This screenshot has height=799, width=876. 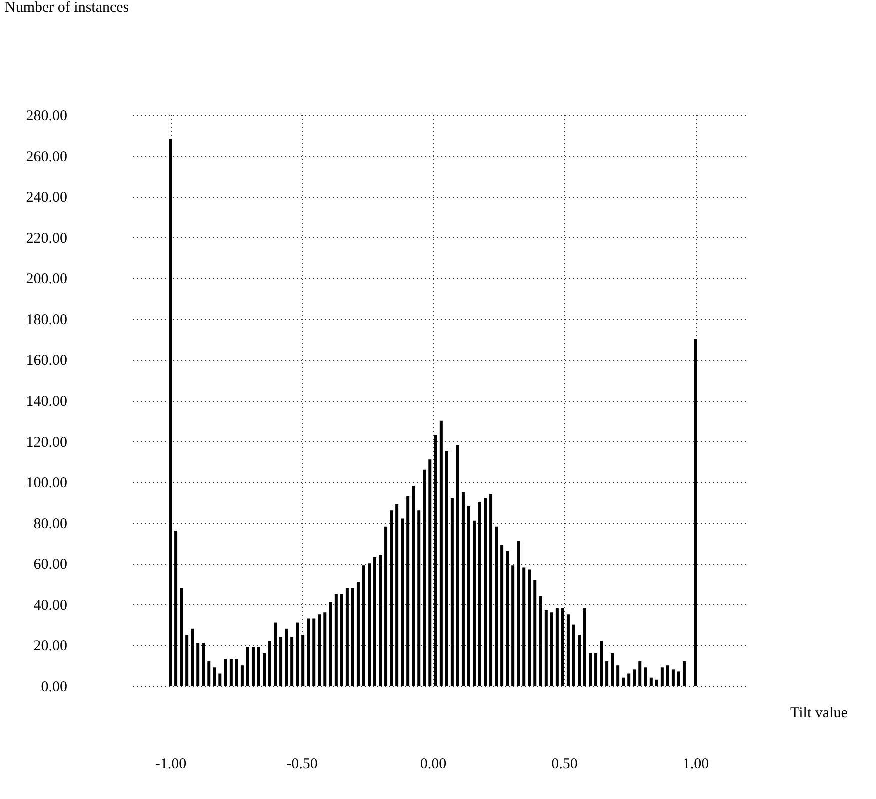 What do you see at coordinates (47, 402) in the screenshot?
I see `y-tick-label: 140.00` at bounding box center [47, 402].